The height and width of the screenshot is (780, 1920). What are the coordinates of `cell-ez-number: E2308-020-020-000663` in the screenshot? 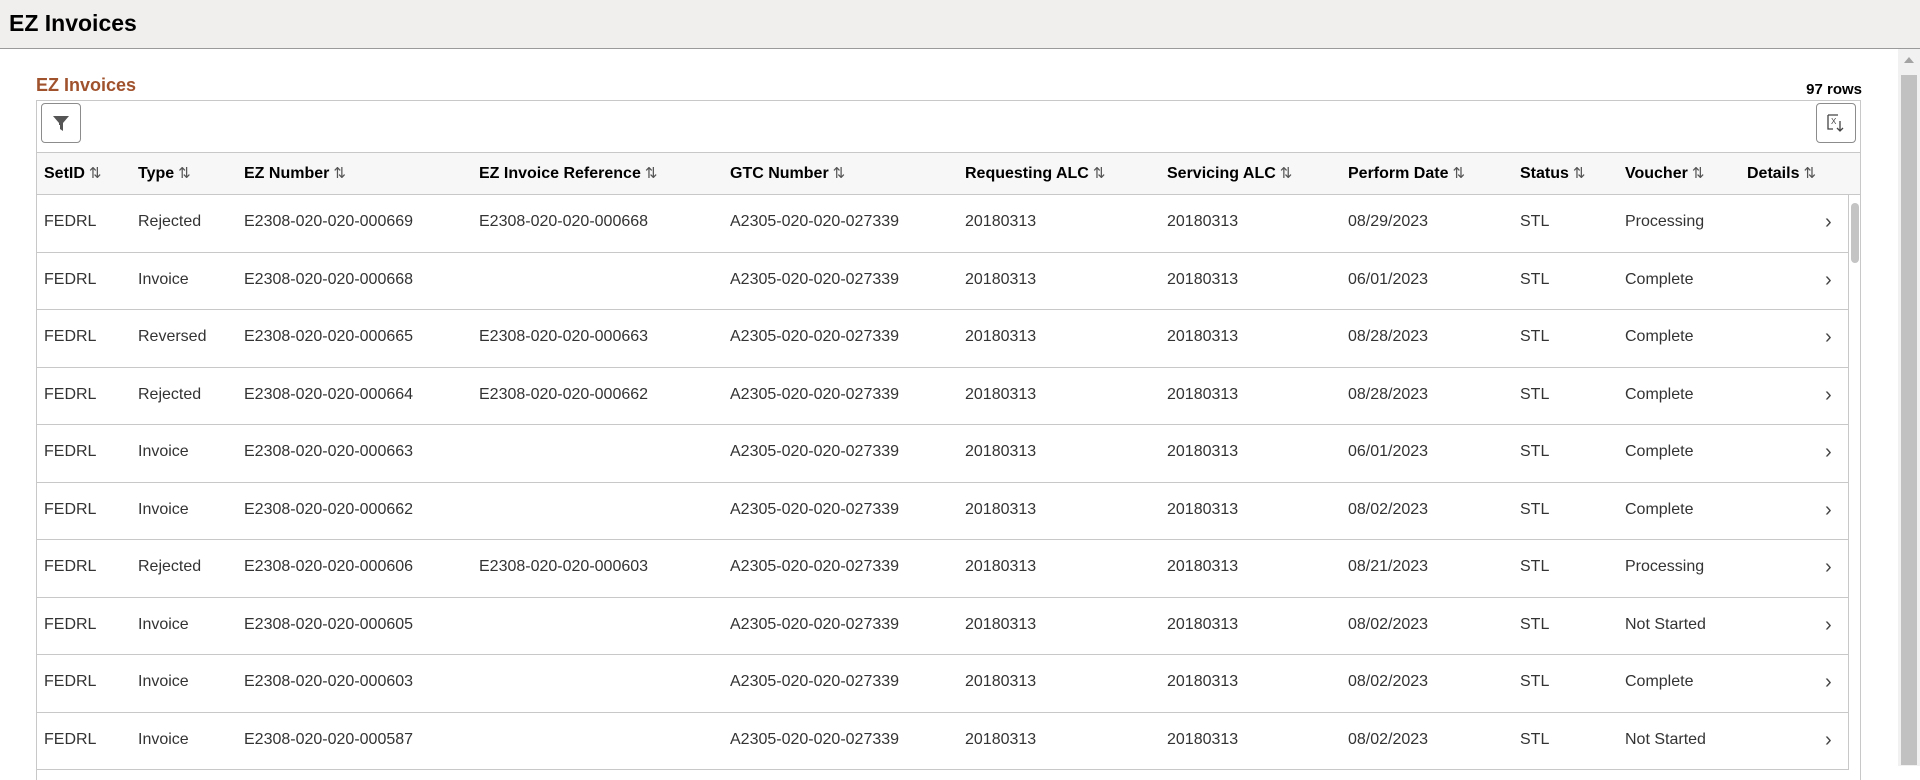 It's located at (329, 451).